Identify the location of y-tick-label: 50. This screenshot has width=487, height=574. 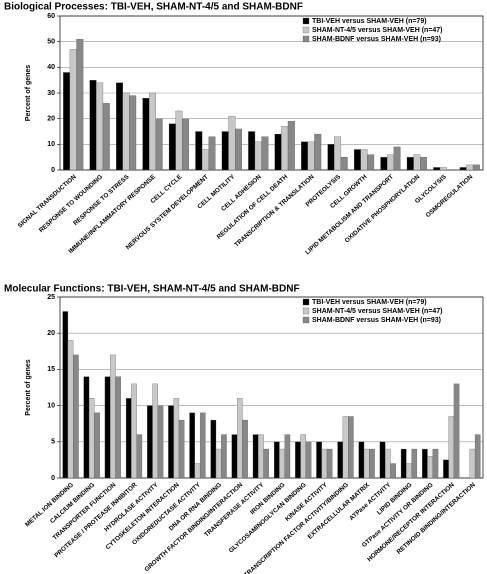
(51, 42).